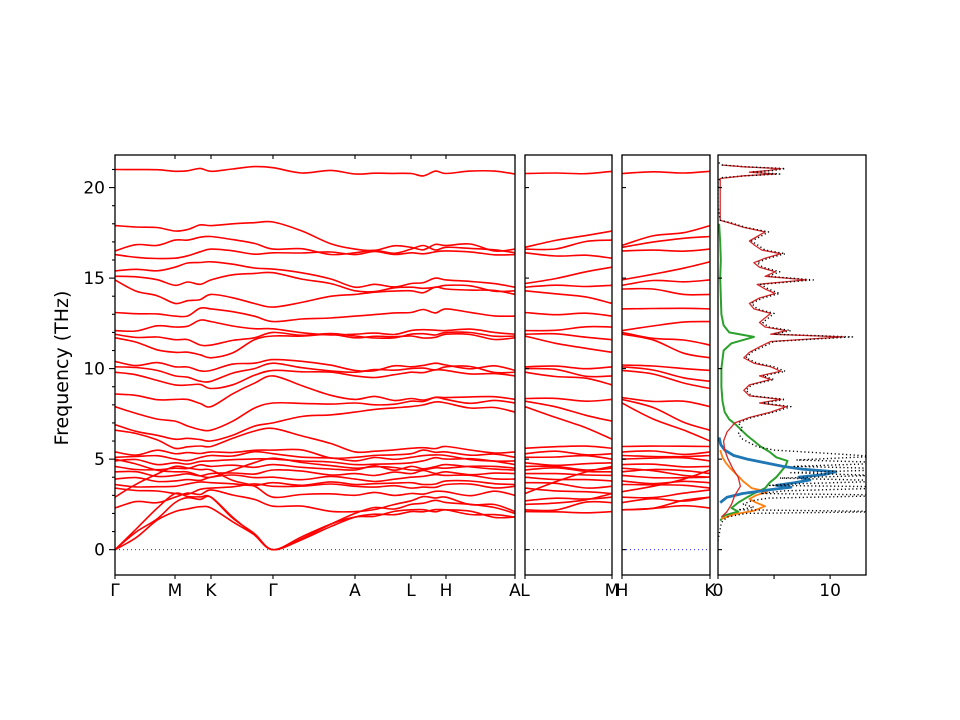 The width and height of the screenshot is (960, 720). Describe the element at coordinates (778, 470) in the screenshot. I see `pdos-blue-curve` at that location.